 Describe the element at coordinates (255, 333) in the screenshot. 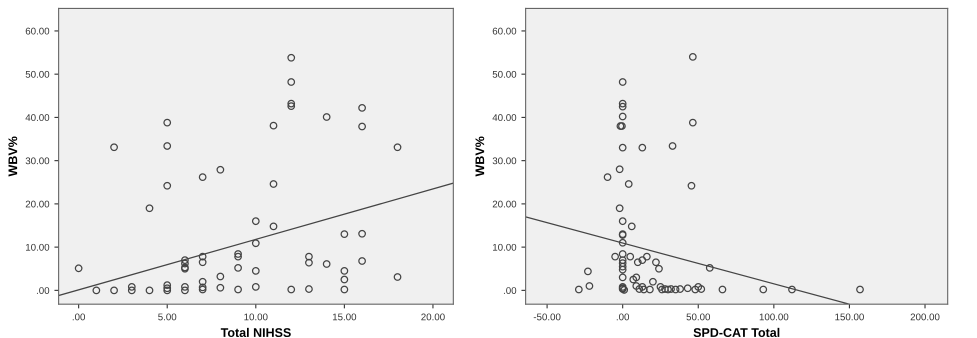

I see `x-axis-title: Total NIHSS` at that location.